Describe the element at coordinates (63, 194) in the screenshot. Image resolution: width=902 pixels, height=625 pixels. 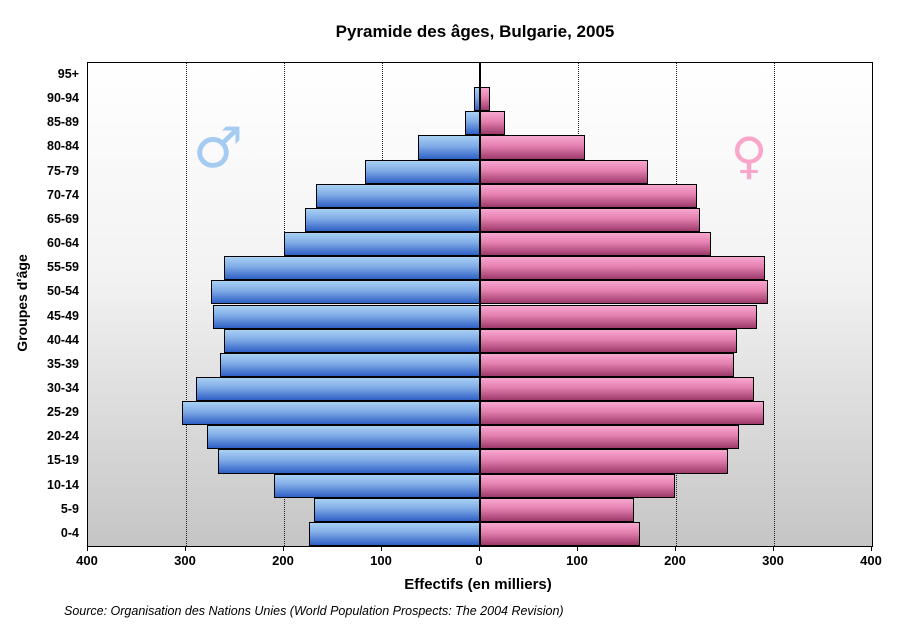
I see `age-label-70-74: 70-74` at that location.